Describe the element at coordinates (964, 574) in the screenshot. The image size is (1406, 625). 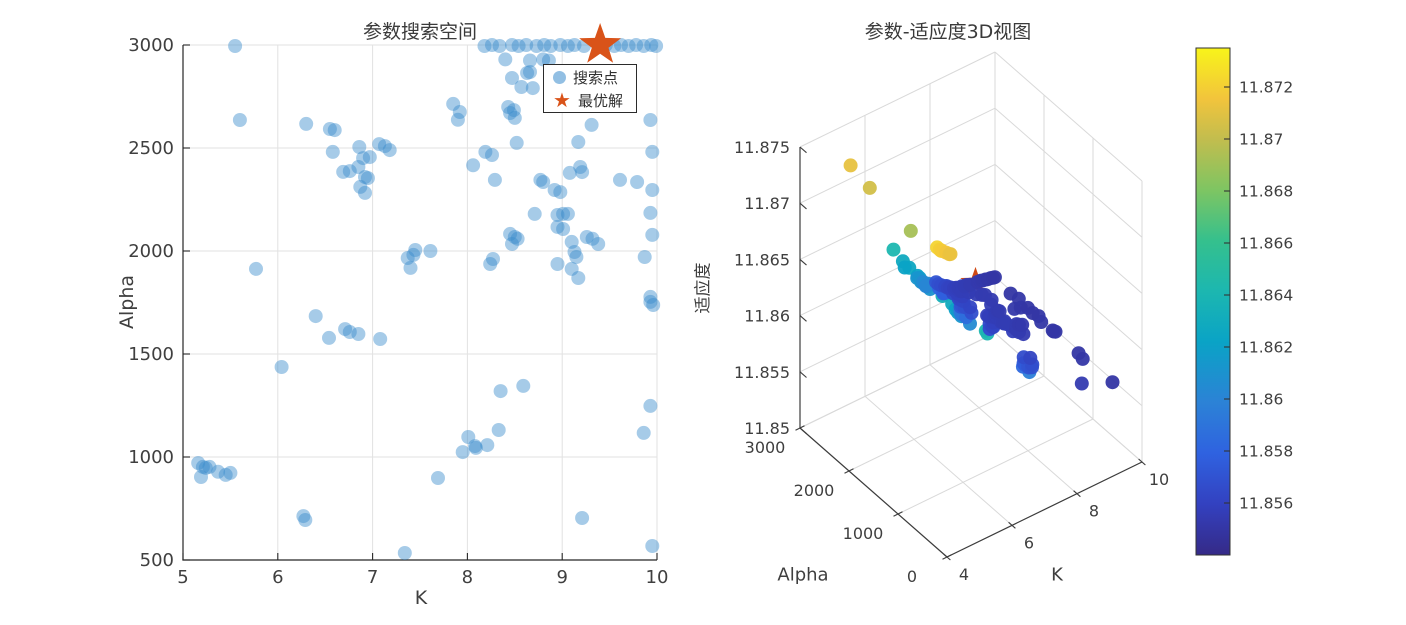
I see `k-tick-label: 4` at that location.